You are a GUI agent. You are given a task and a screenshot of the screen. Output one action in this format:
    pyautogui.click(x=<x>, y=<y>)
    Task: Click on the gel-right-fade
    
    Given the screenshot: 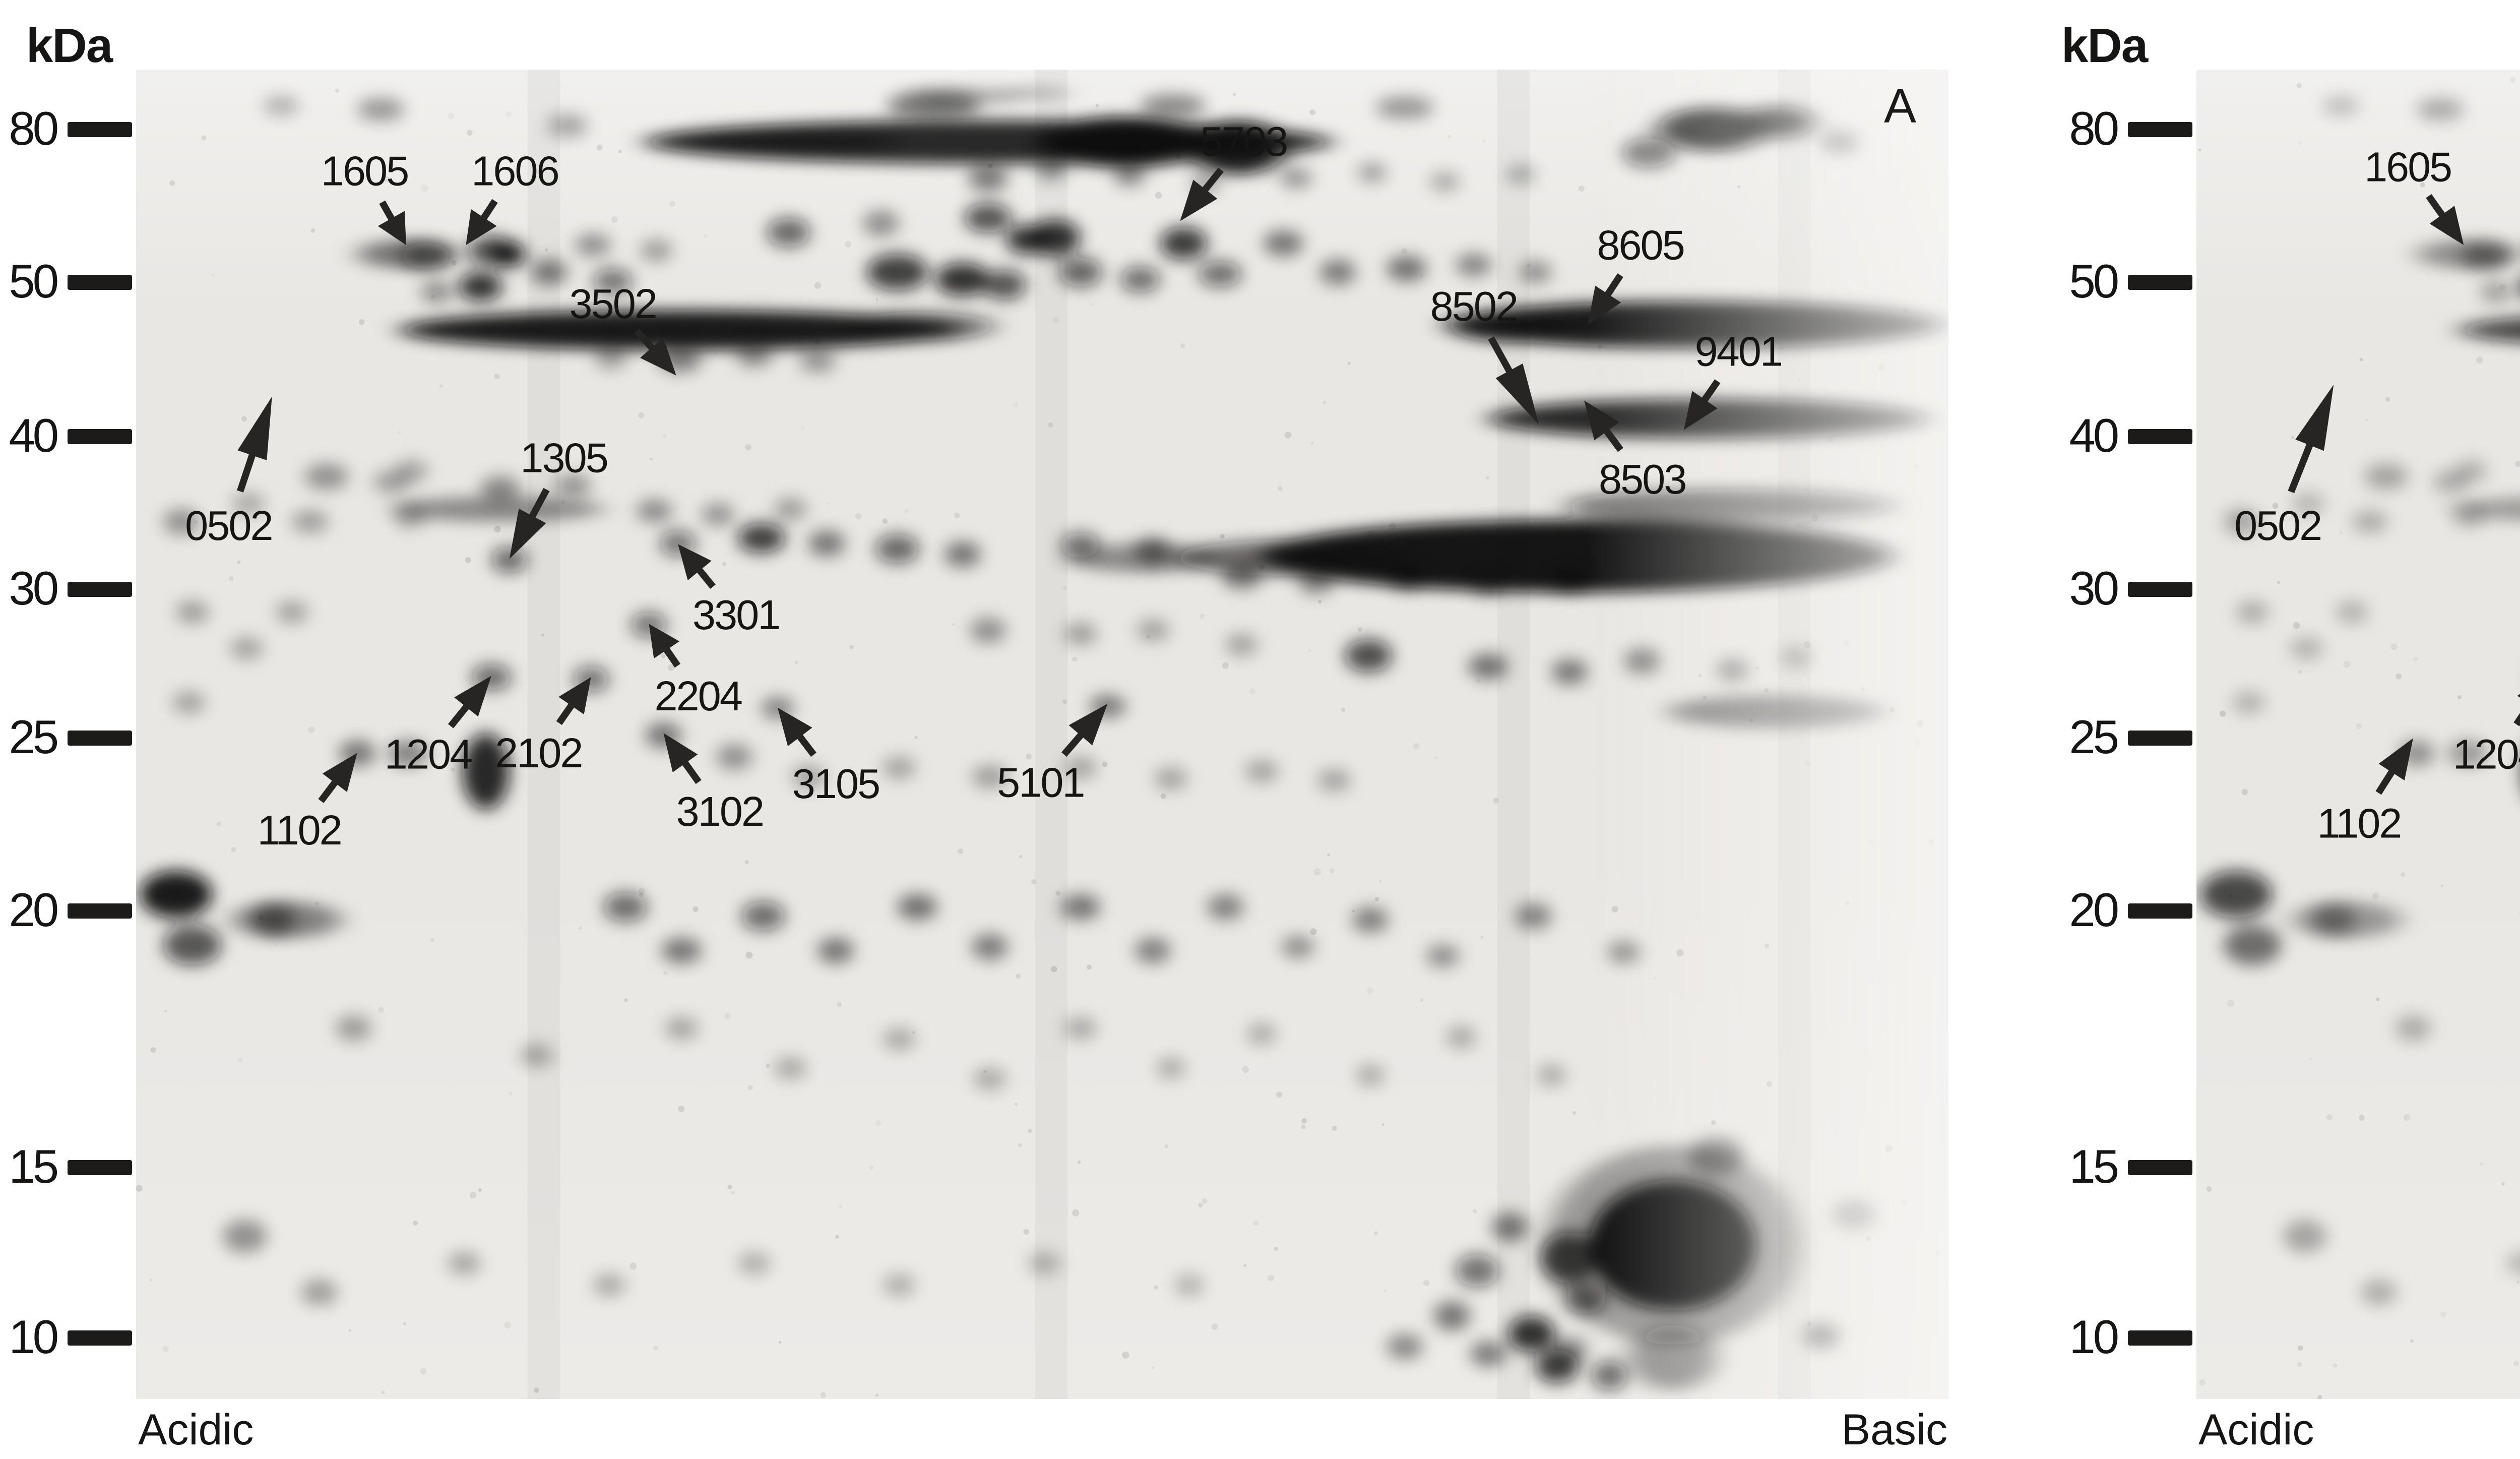 What is the action you would take?
    pyautogui.click(x=2358, y=734)
    